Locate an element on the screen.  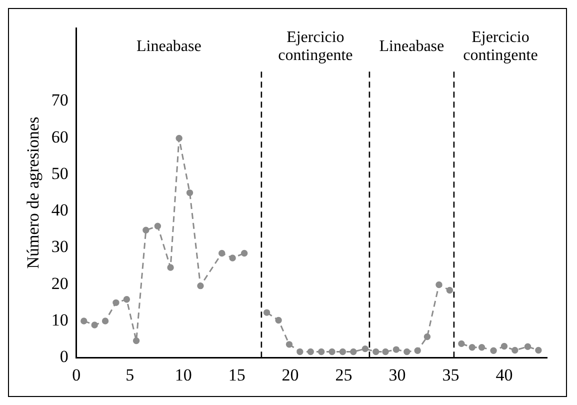
y-tick-label: 0 is located at coordinates (64, 356).